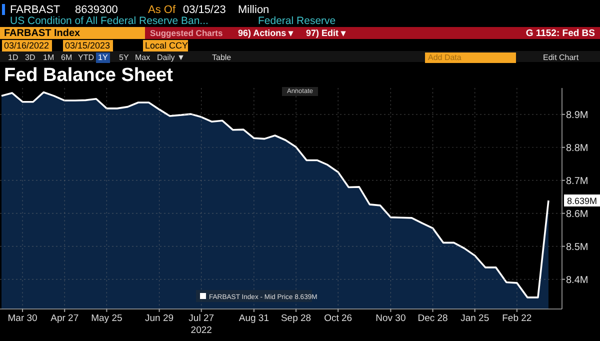 This screenshot has height=341, width=600. Describe the element at coordinates (187, 33) in the screenshot. I see `text: Suggested Charts` at that location.